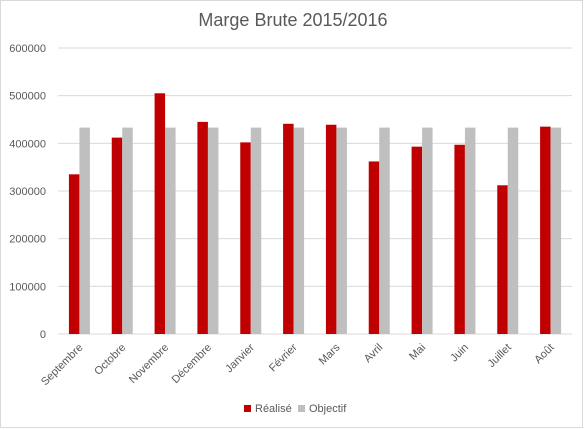 The width and height of the screenshot is (584, 430). What do you see at coordinates (27, 144) in the screenshot?
I see `y-tick-label: 400000` at bounding box center [27, 144].